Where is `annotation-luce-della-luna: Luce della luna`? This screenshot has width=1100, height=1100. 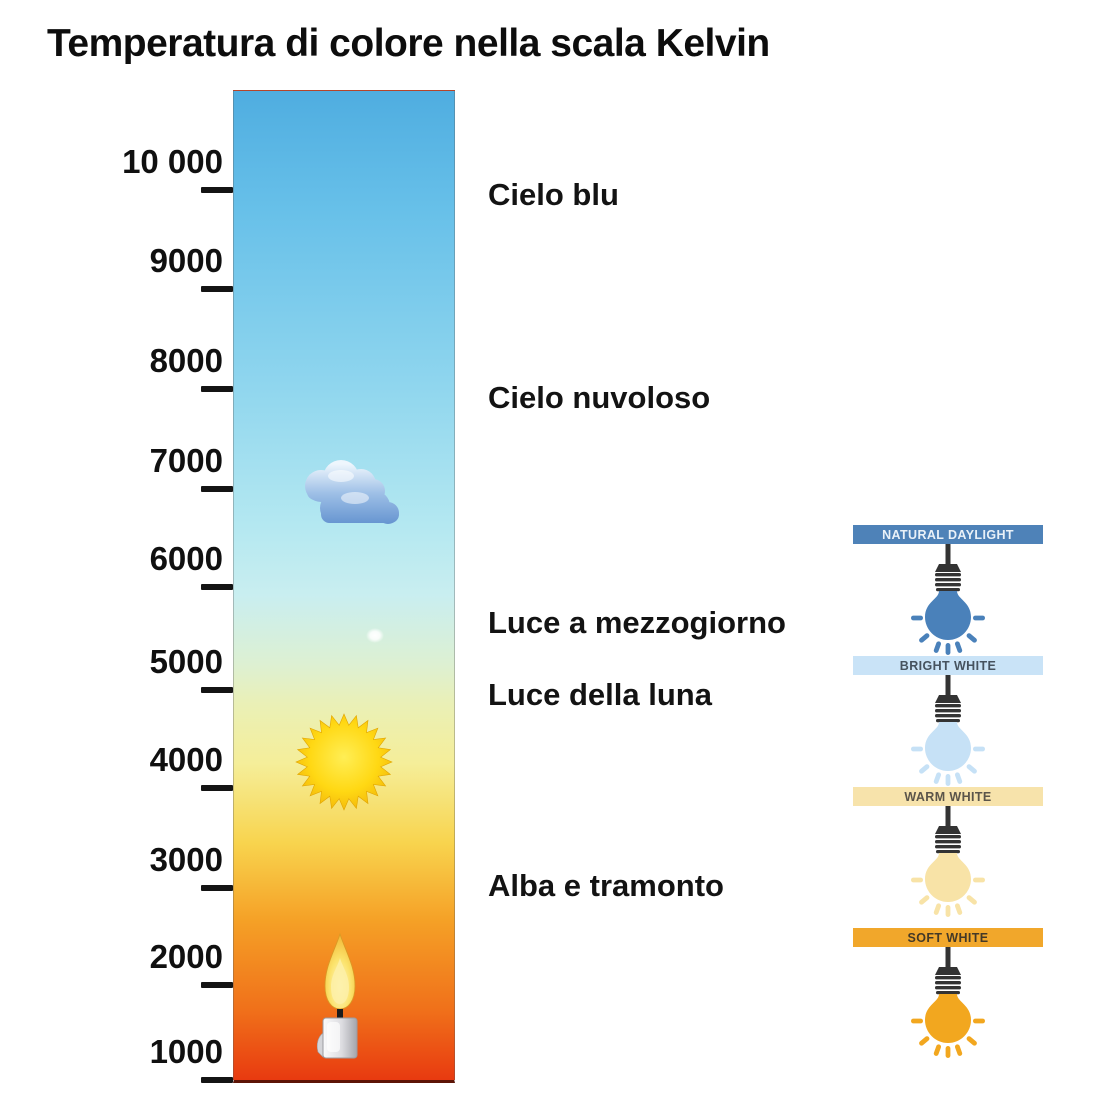
annotation-luce-della-luna: Luce della luna is located at coordinates (600, 694).